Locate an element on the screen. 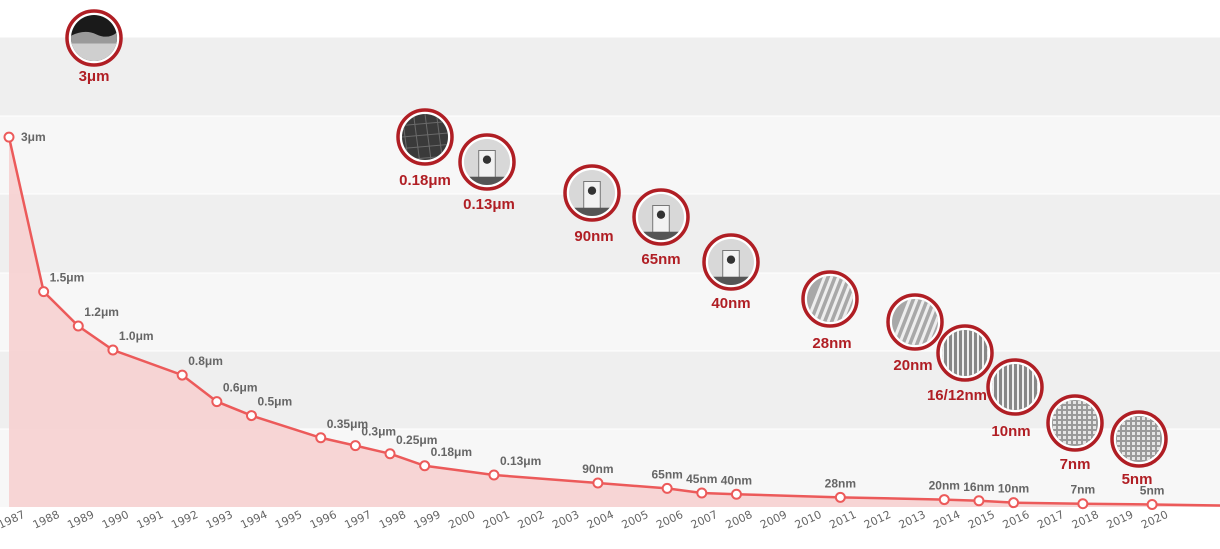  point-label: 7nm is located at coordinates (1082, 490).